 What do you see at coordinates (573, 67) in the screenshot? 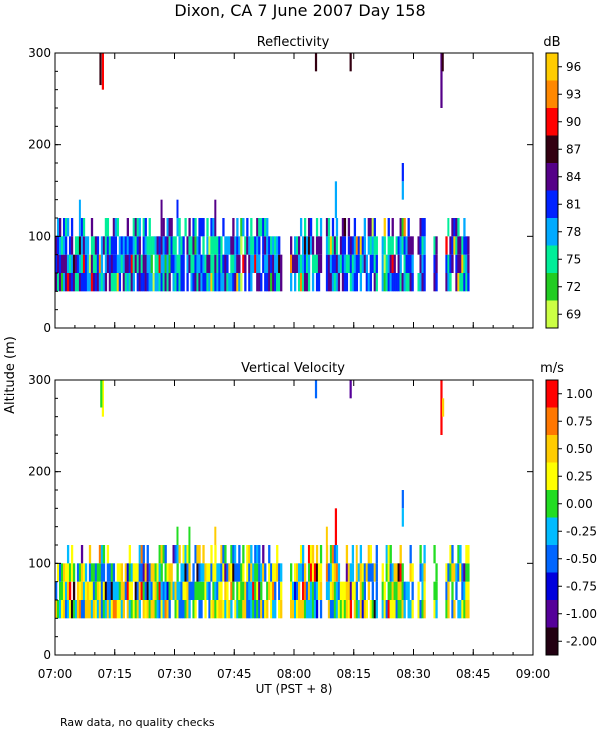
I see `colorbar-tick-label: 96` at bounding box center [573, 67].